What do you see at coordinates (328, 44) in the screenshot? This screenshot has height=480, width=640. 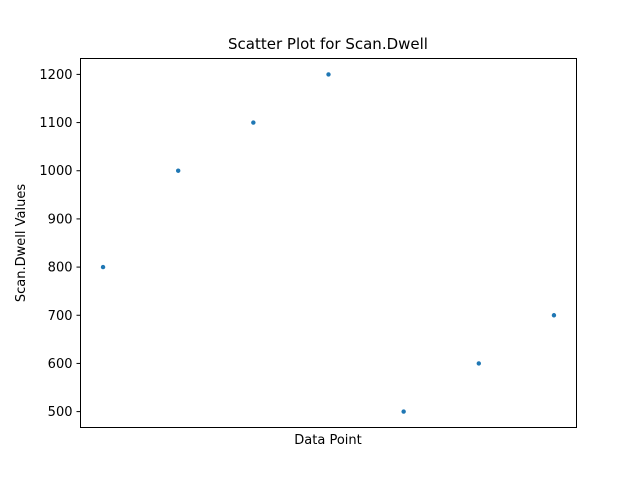 I see `chart-title: Scatter Plot for Scan.Dwell` at bounding box center [328, 44].